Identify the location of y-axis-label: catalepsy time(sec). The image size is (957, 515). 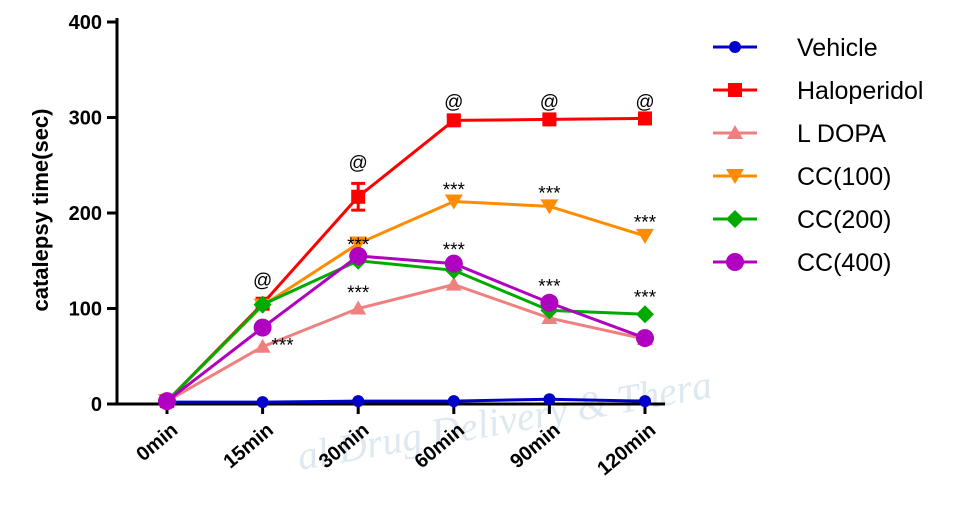
(40, 210).